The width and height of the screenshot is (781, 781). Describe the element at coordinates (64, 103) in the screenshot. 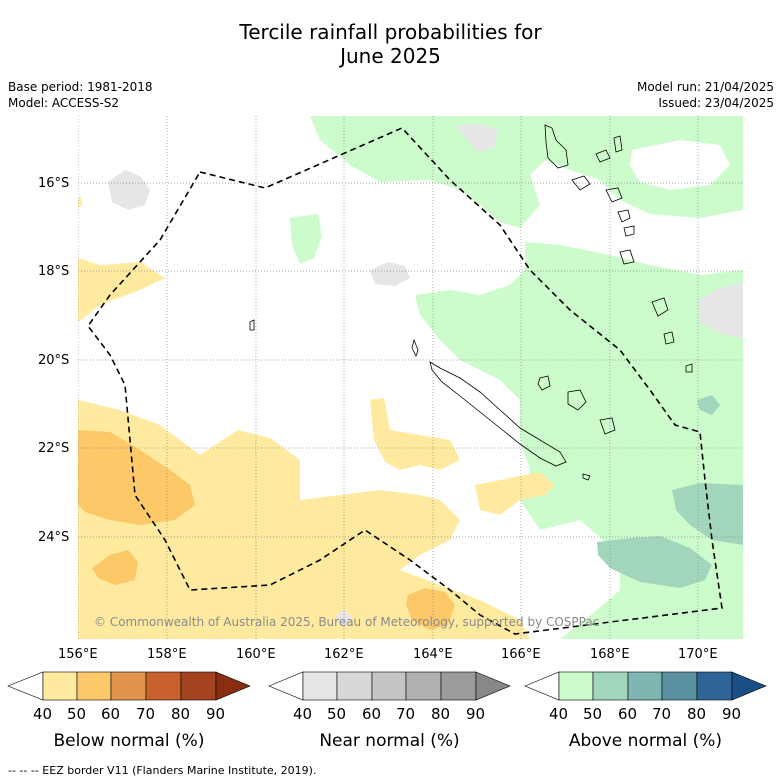

I see `model-text: Model: ACCESS-S2` at that location.